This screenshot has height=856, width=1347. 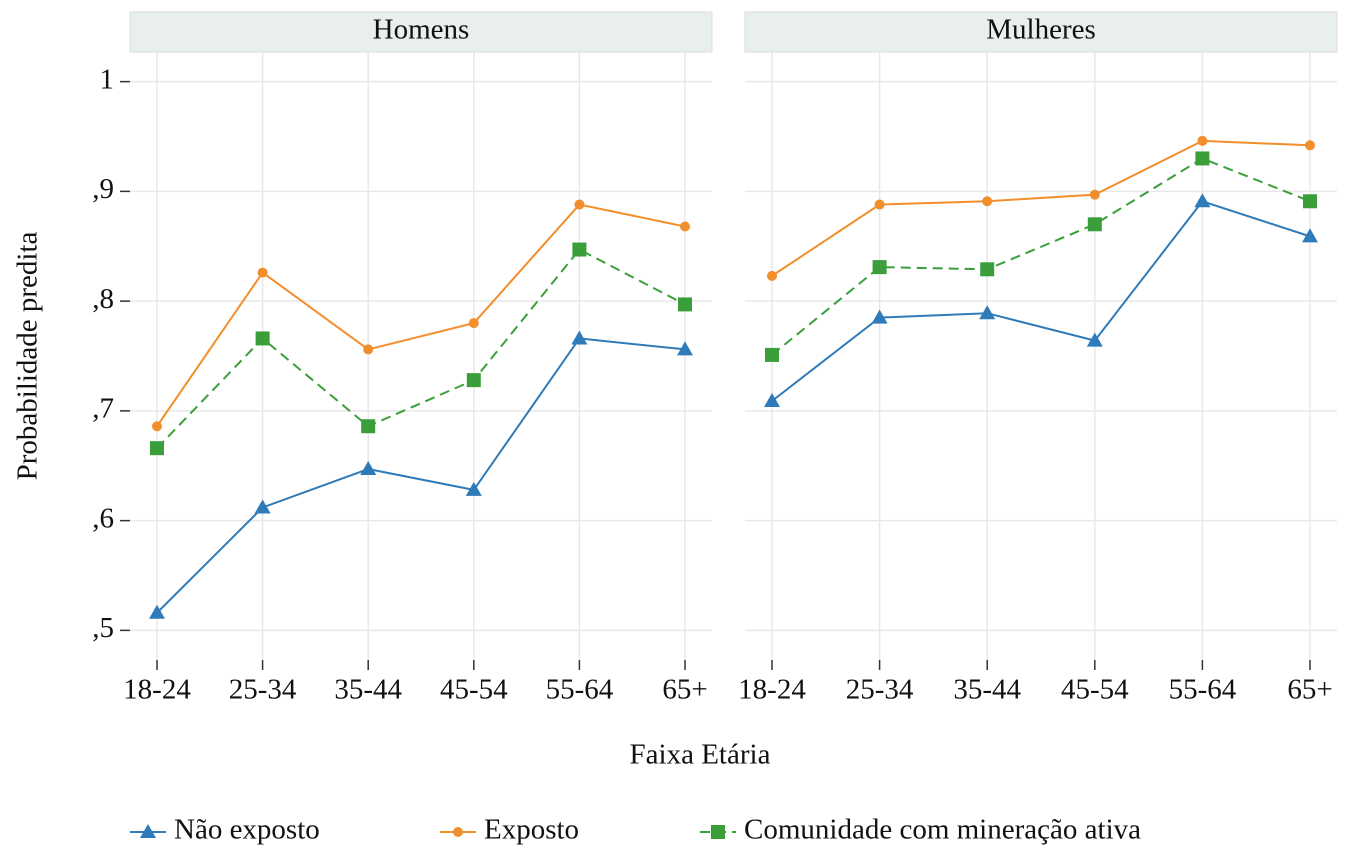 I want to click on y-axis-label: Probabilidade predita, so click(x=28, y=355).